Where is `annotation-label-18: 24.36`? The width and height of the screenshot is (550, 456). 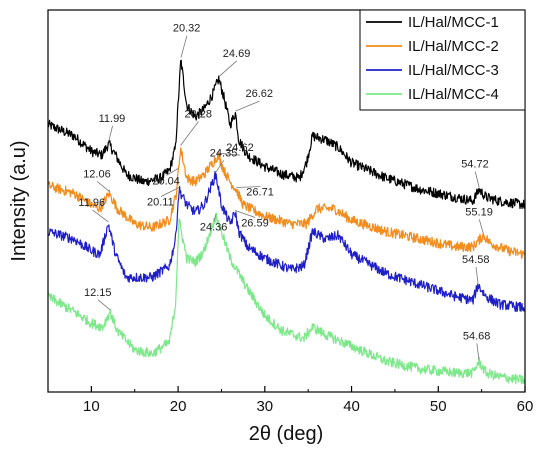
annotation-label-18: 24.36 is located at coordinates (214, 227).